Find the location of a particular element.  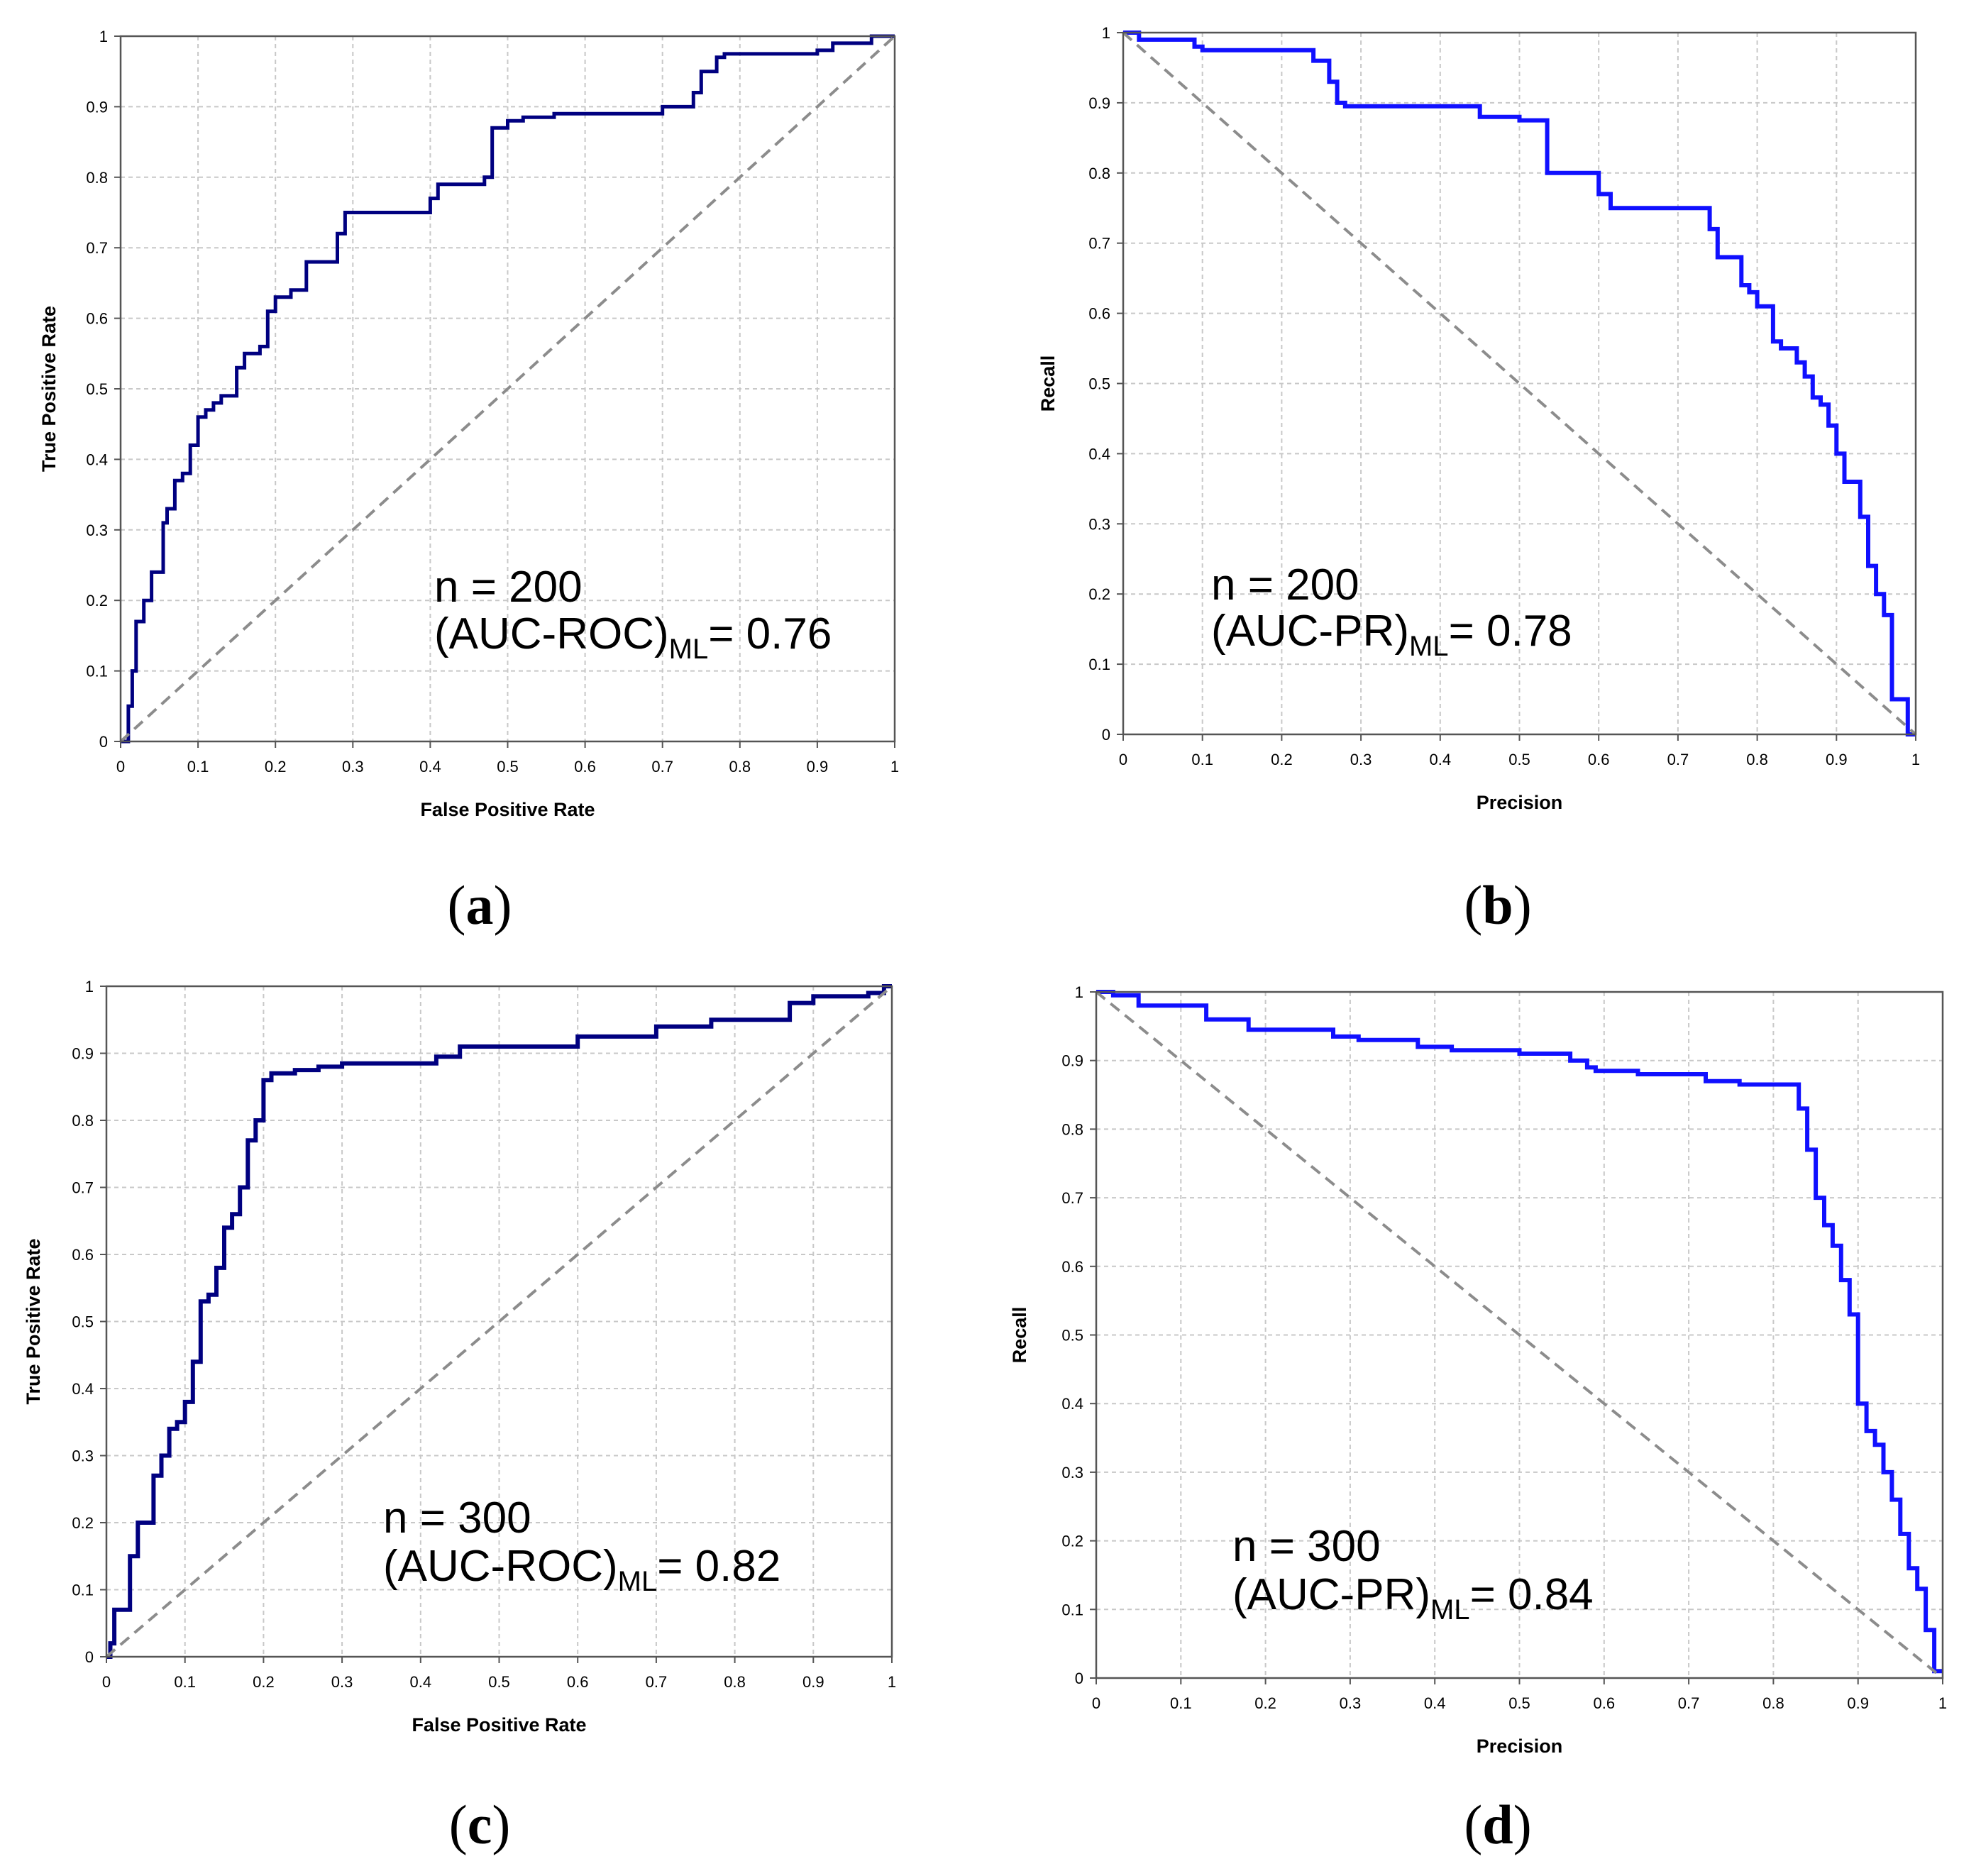

x-axis-title: Precision is located at coordinates (1520, 803).